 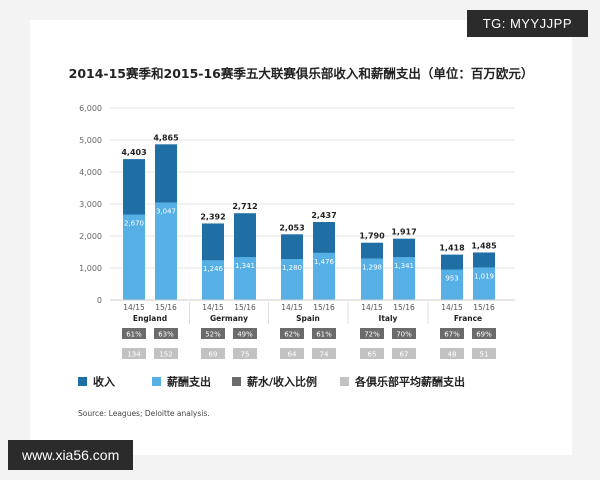 What do you see at coordinates (324, 262) in the screenshot?
I see `wages-data-label: 1,476` at bounding box center [324, 262].